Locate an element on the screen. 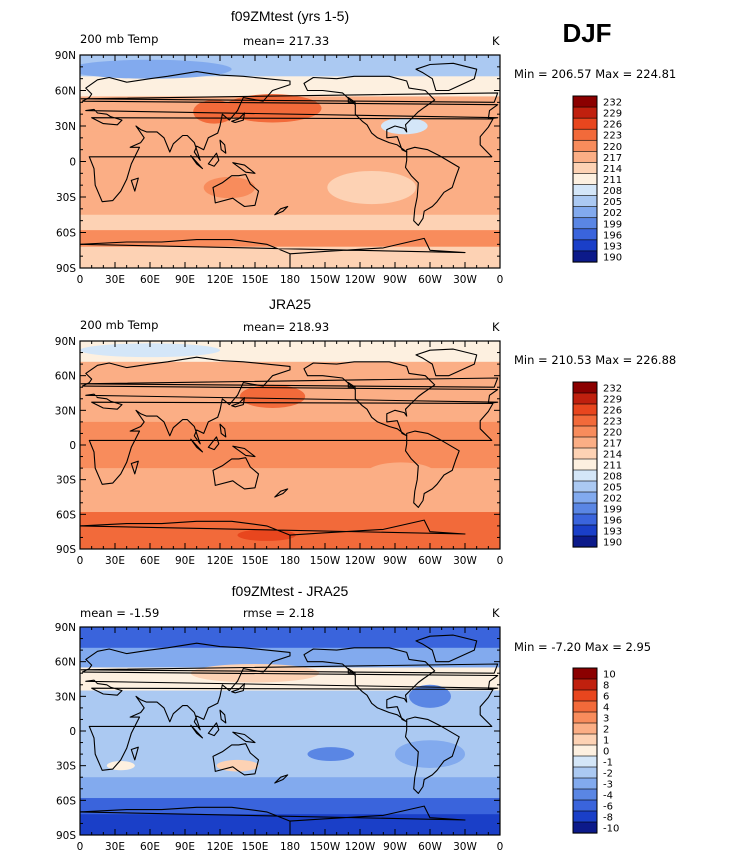 Image resolution: width=733 pixels, height=864 pixels. colorbar-frame is located at coordinates (585, 750).